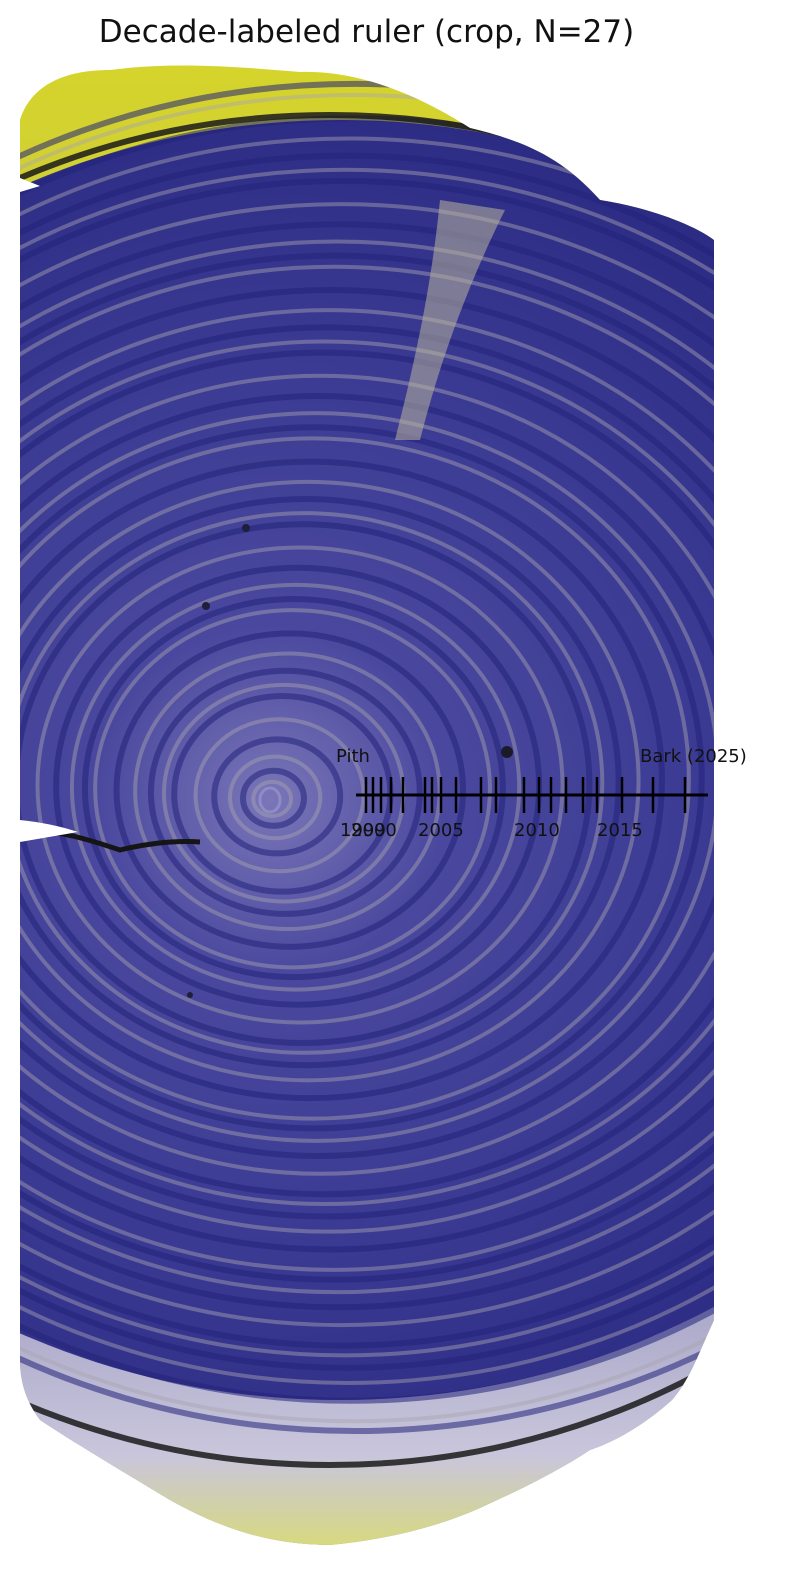 The width and height of the screenshot is (796, 1578). I want to click on bark-label: Bark (2025), so click(693, 756).